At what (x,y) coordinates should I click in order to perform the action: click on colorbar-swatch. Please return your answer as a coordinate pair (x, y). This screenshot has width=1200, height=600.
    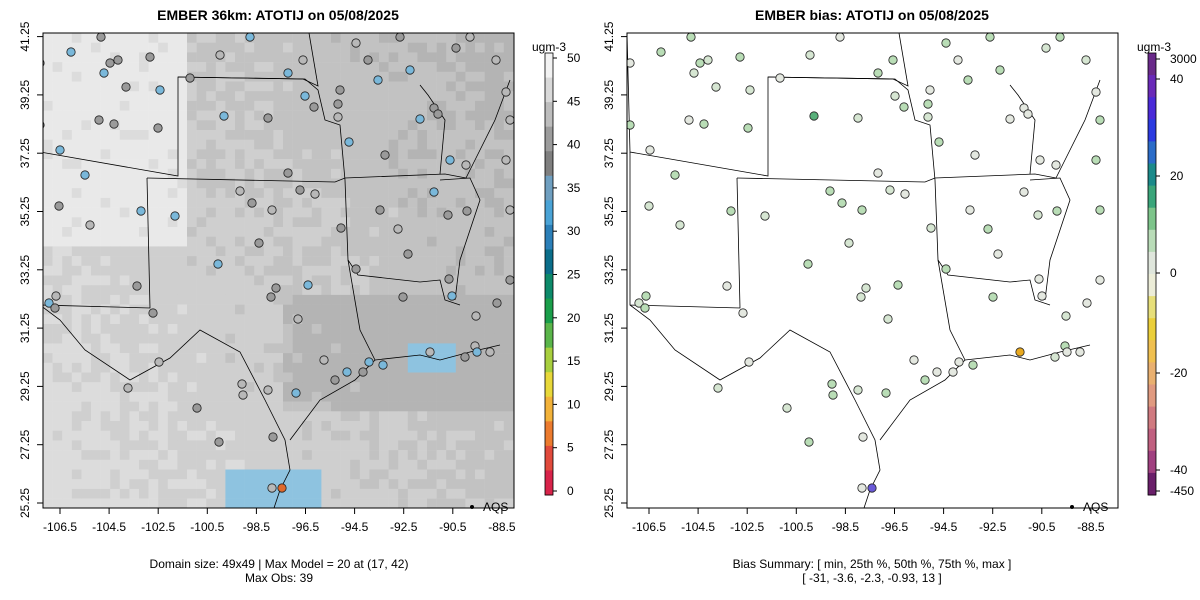
    Looking at the image, I should click on (1152, 152).